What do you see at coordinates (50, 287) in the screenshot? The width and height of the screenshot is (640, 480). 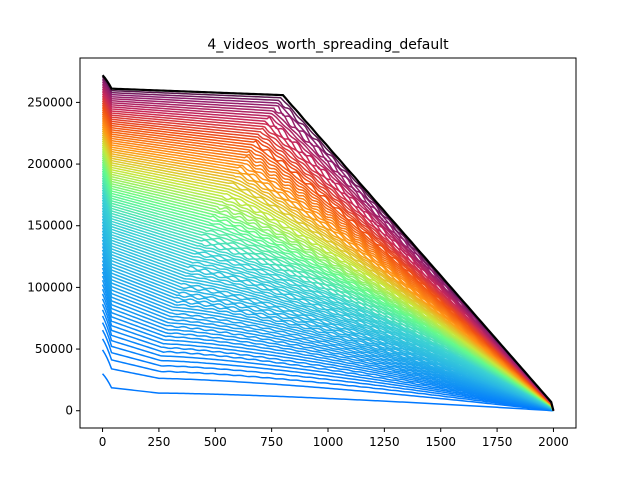 I see `y-tick-label: 100000` at bounding box center [50, 287].